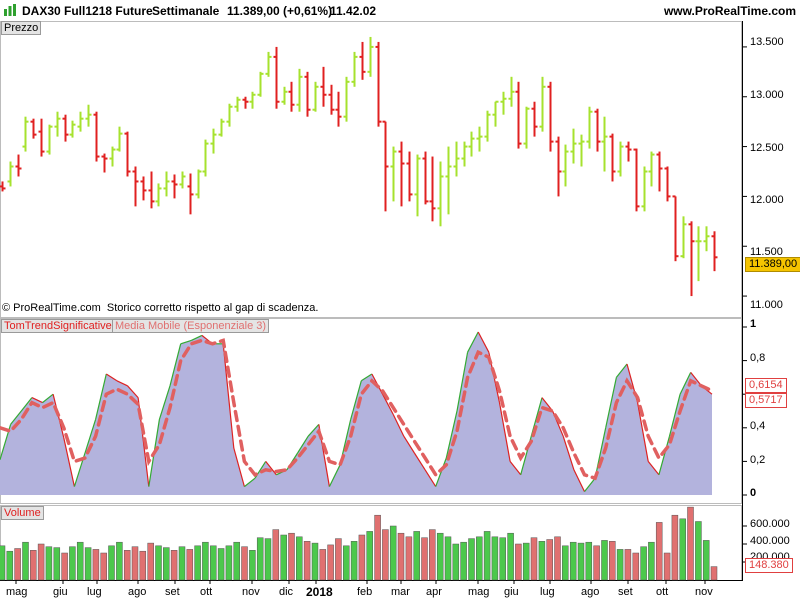 This screenshot has width=800, height=600. What do you see at coordinates (10, 10) in the screenshot?
I see `prorealtime-logo-icon` at bounding box center [10, 10].